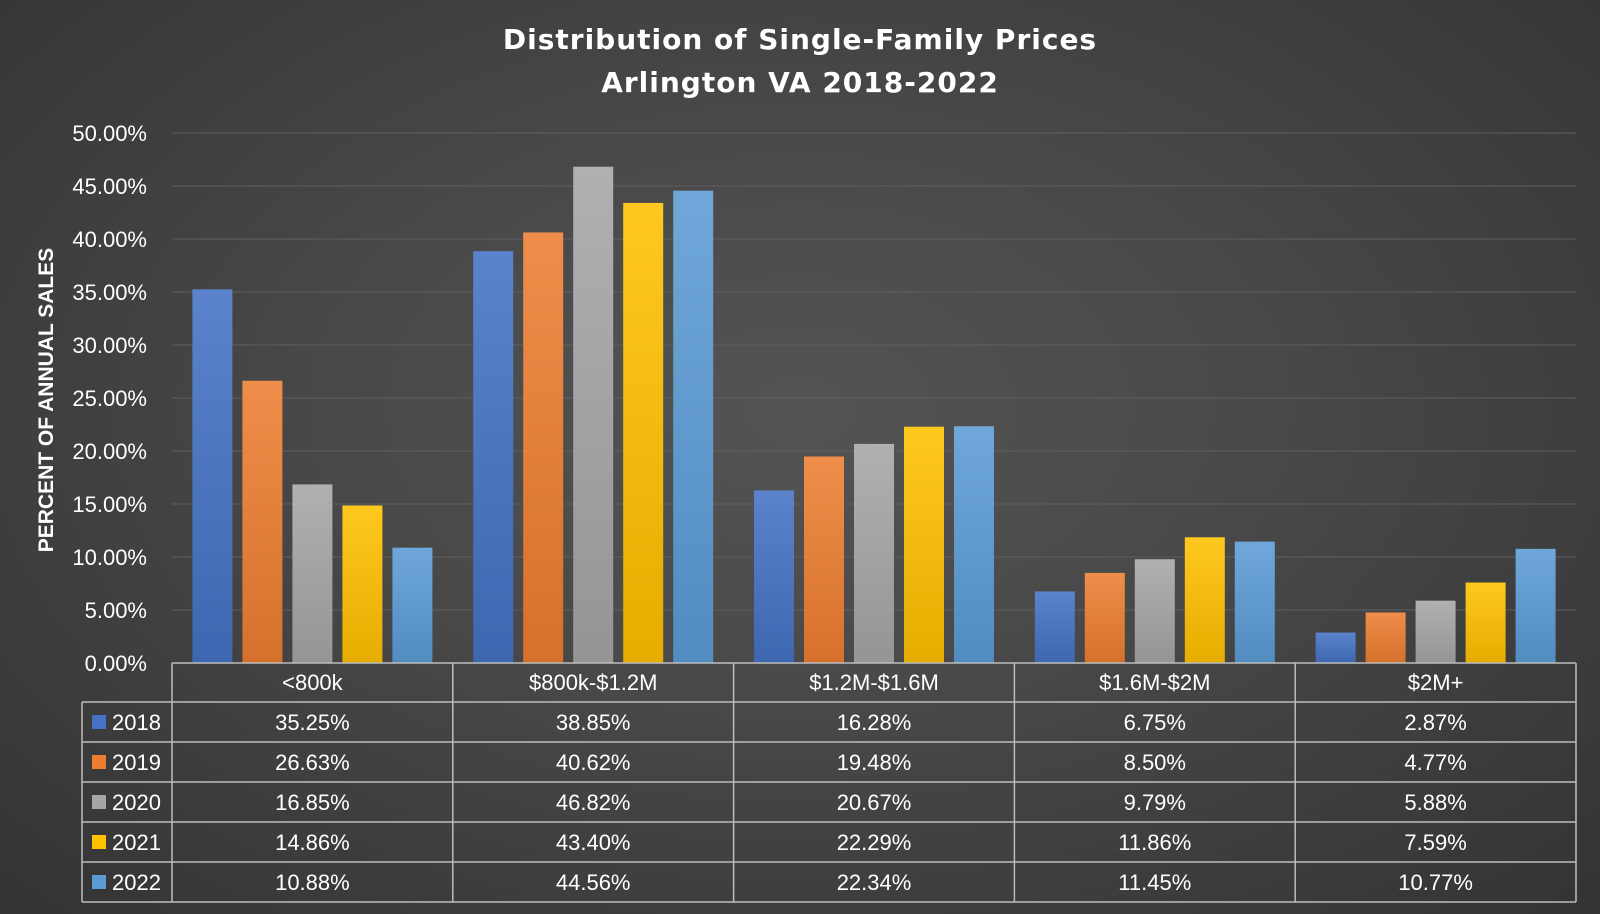  I want to click on table-cell: 22.34%, so click(874, 882).